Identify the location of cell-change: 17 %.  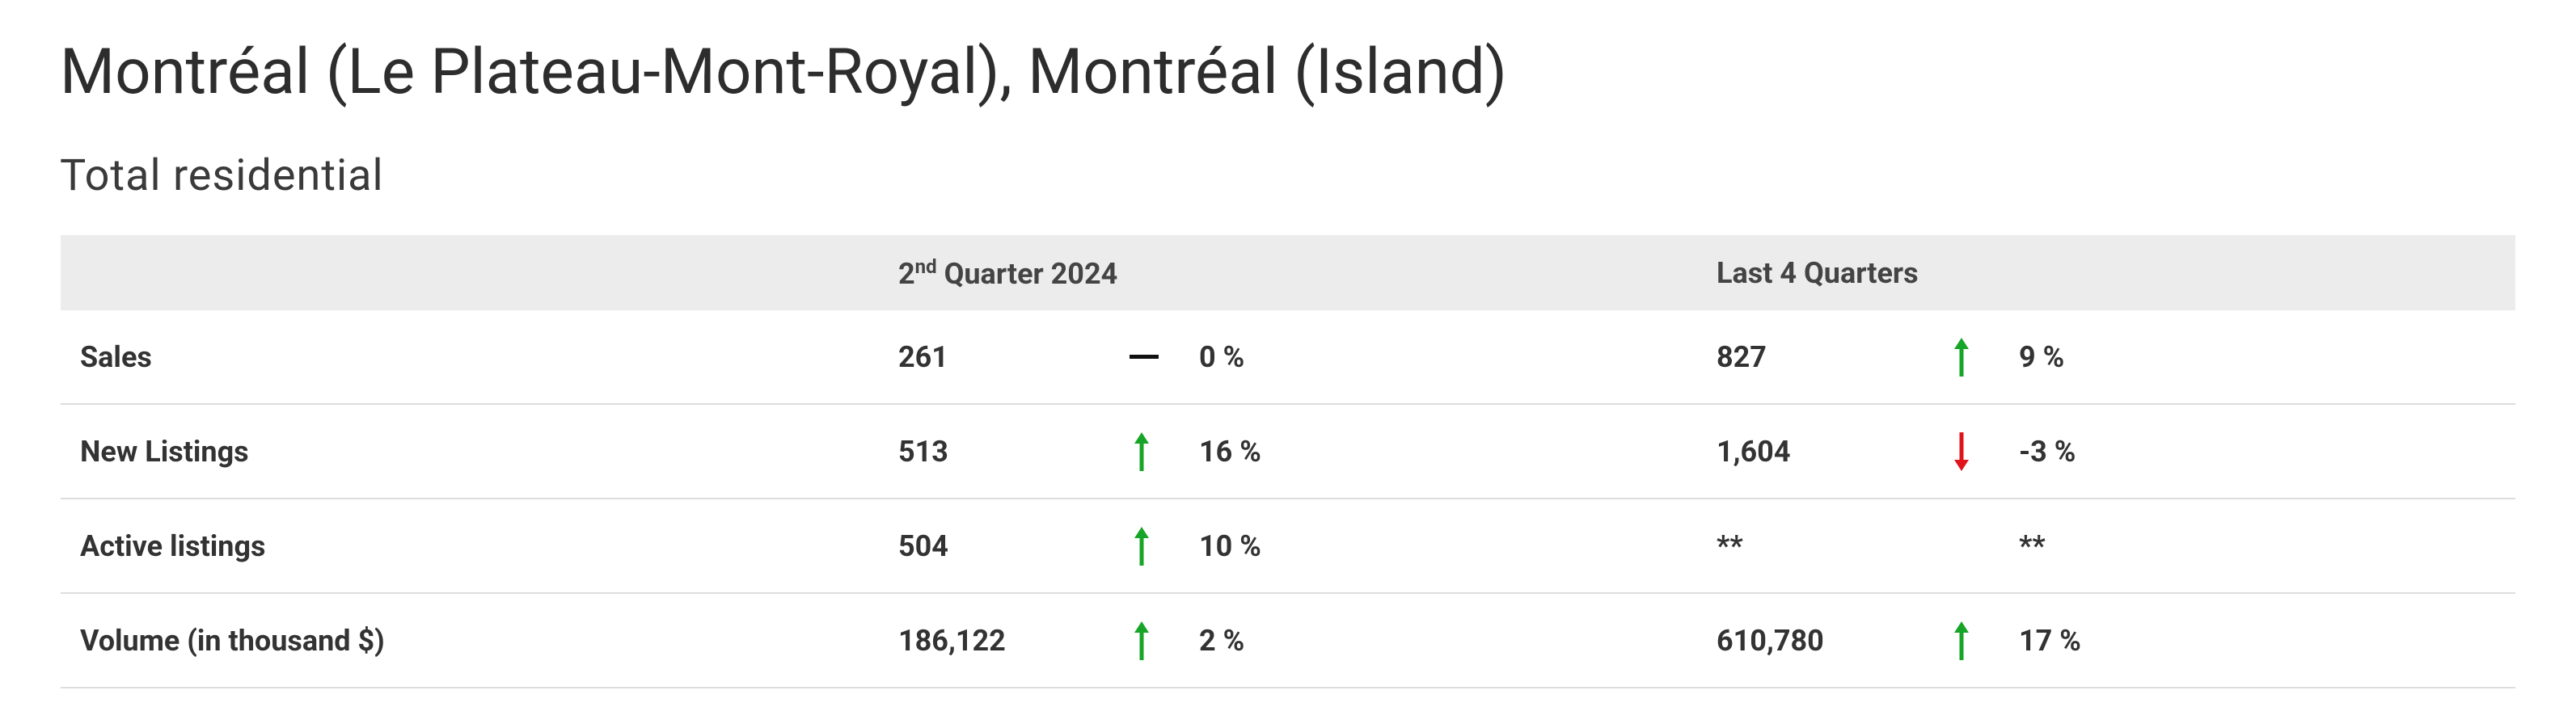
(2050, 640).